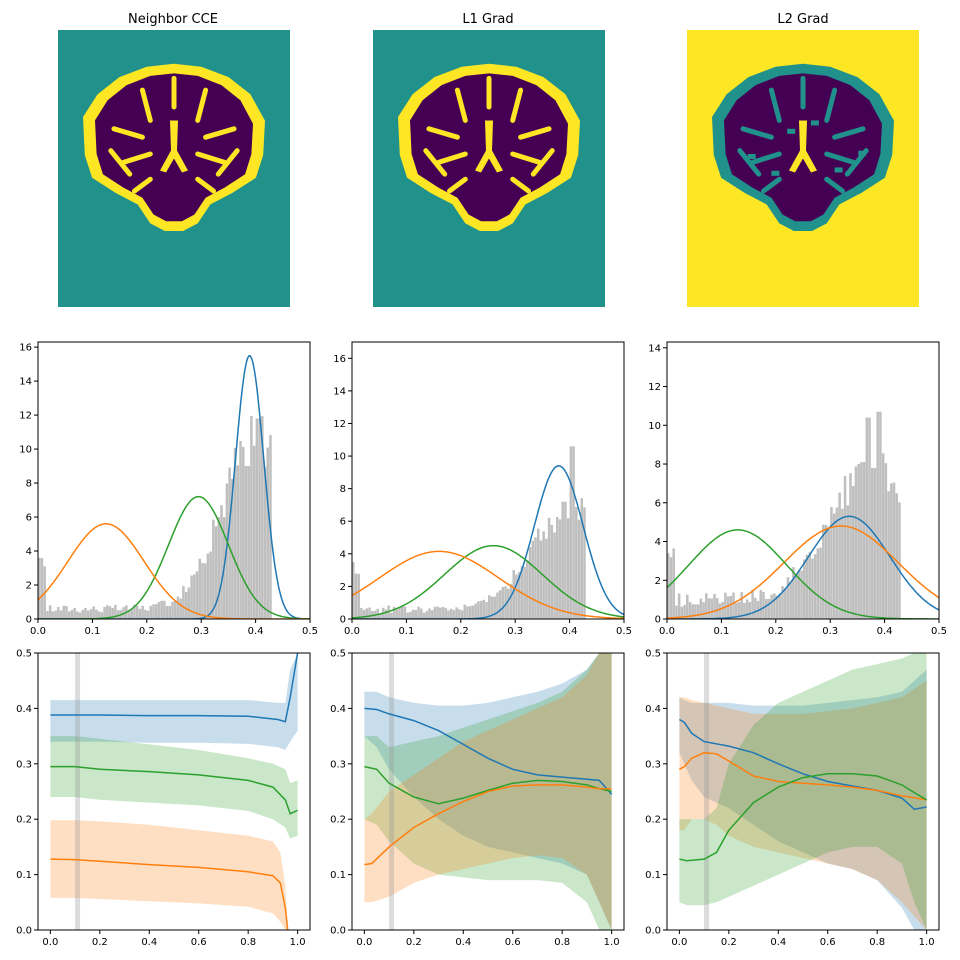 The width and height of the screenshot is (960, 960). What do you see at coordinates (707, 791) in the screenshot?
I see `reference-vline` at bounding box center [707, 791].